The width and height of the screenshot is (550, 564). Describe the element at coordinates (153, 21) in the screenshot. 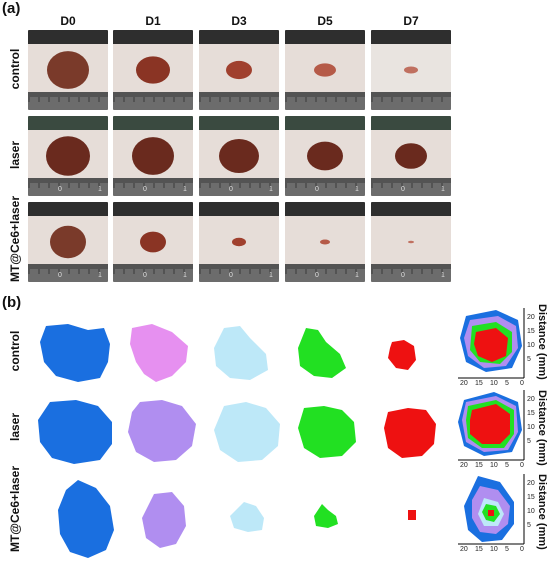

I see `column-header-d1: D1` at that location.